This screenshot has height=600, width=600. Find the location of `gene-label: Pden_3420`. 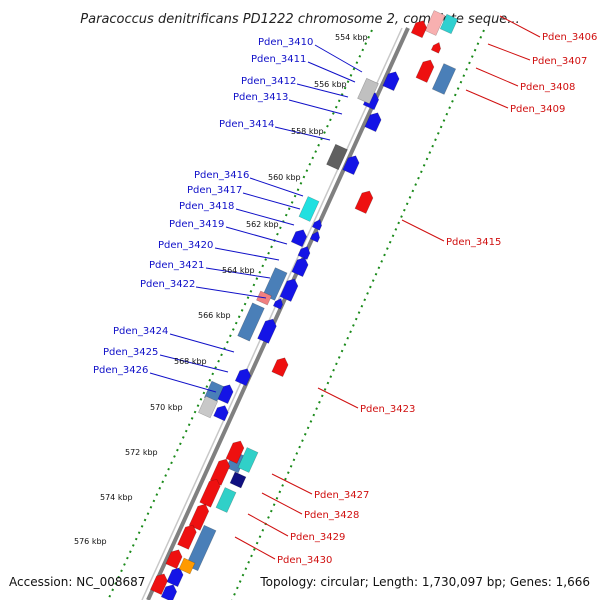

gene-label: Pden_3420 is located at coordinates (185, 245).